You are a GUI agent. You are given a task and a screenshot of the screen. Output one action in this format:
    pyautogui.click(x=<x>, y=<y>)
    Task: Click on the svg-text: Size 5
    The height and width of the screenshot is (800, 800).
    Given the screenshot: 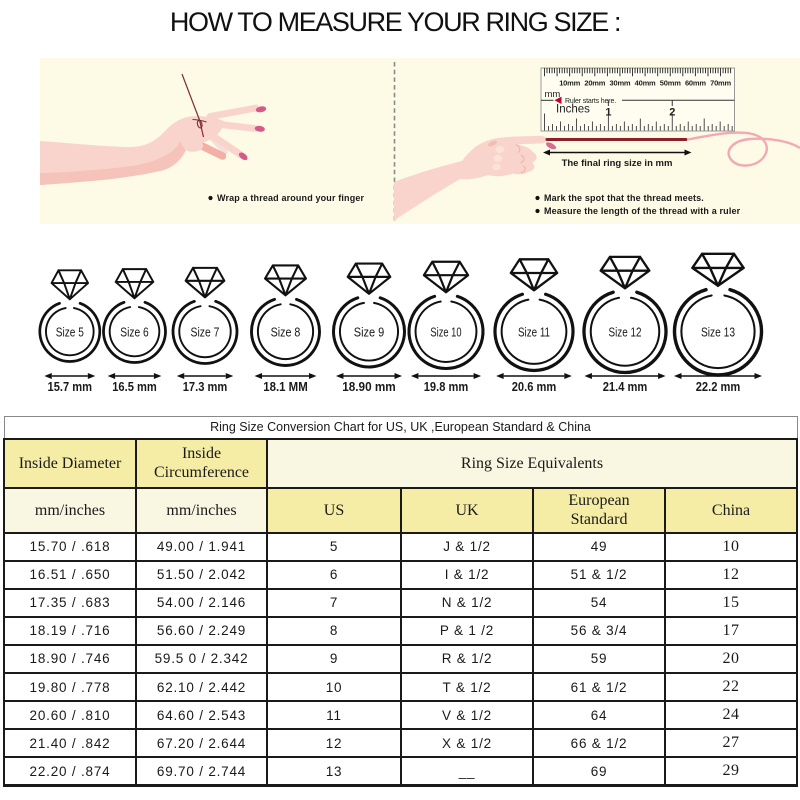 What is the action you would take?
    pyautogui.click(x=70, y=333)
    